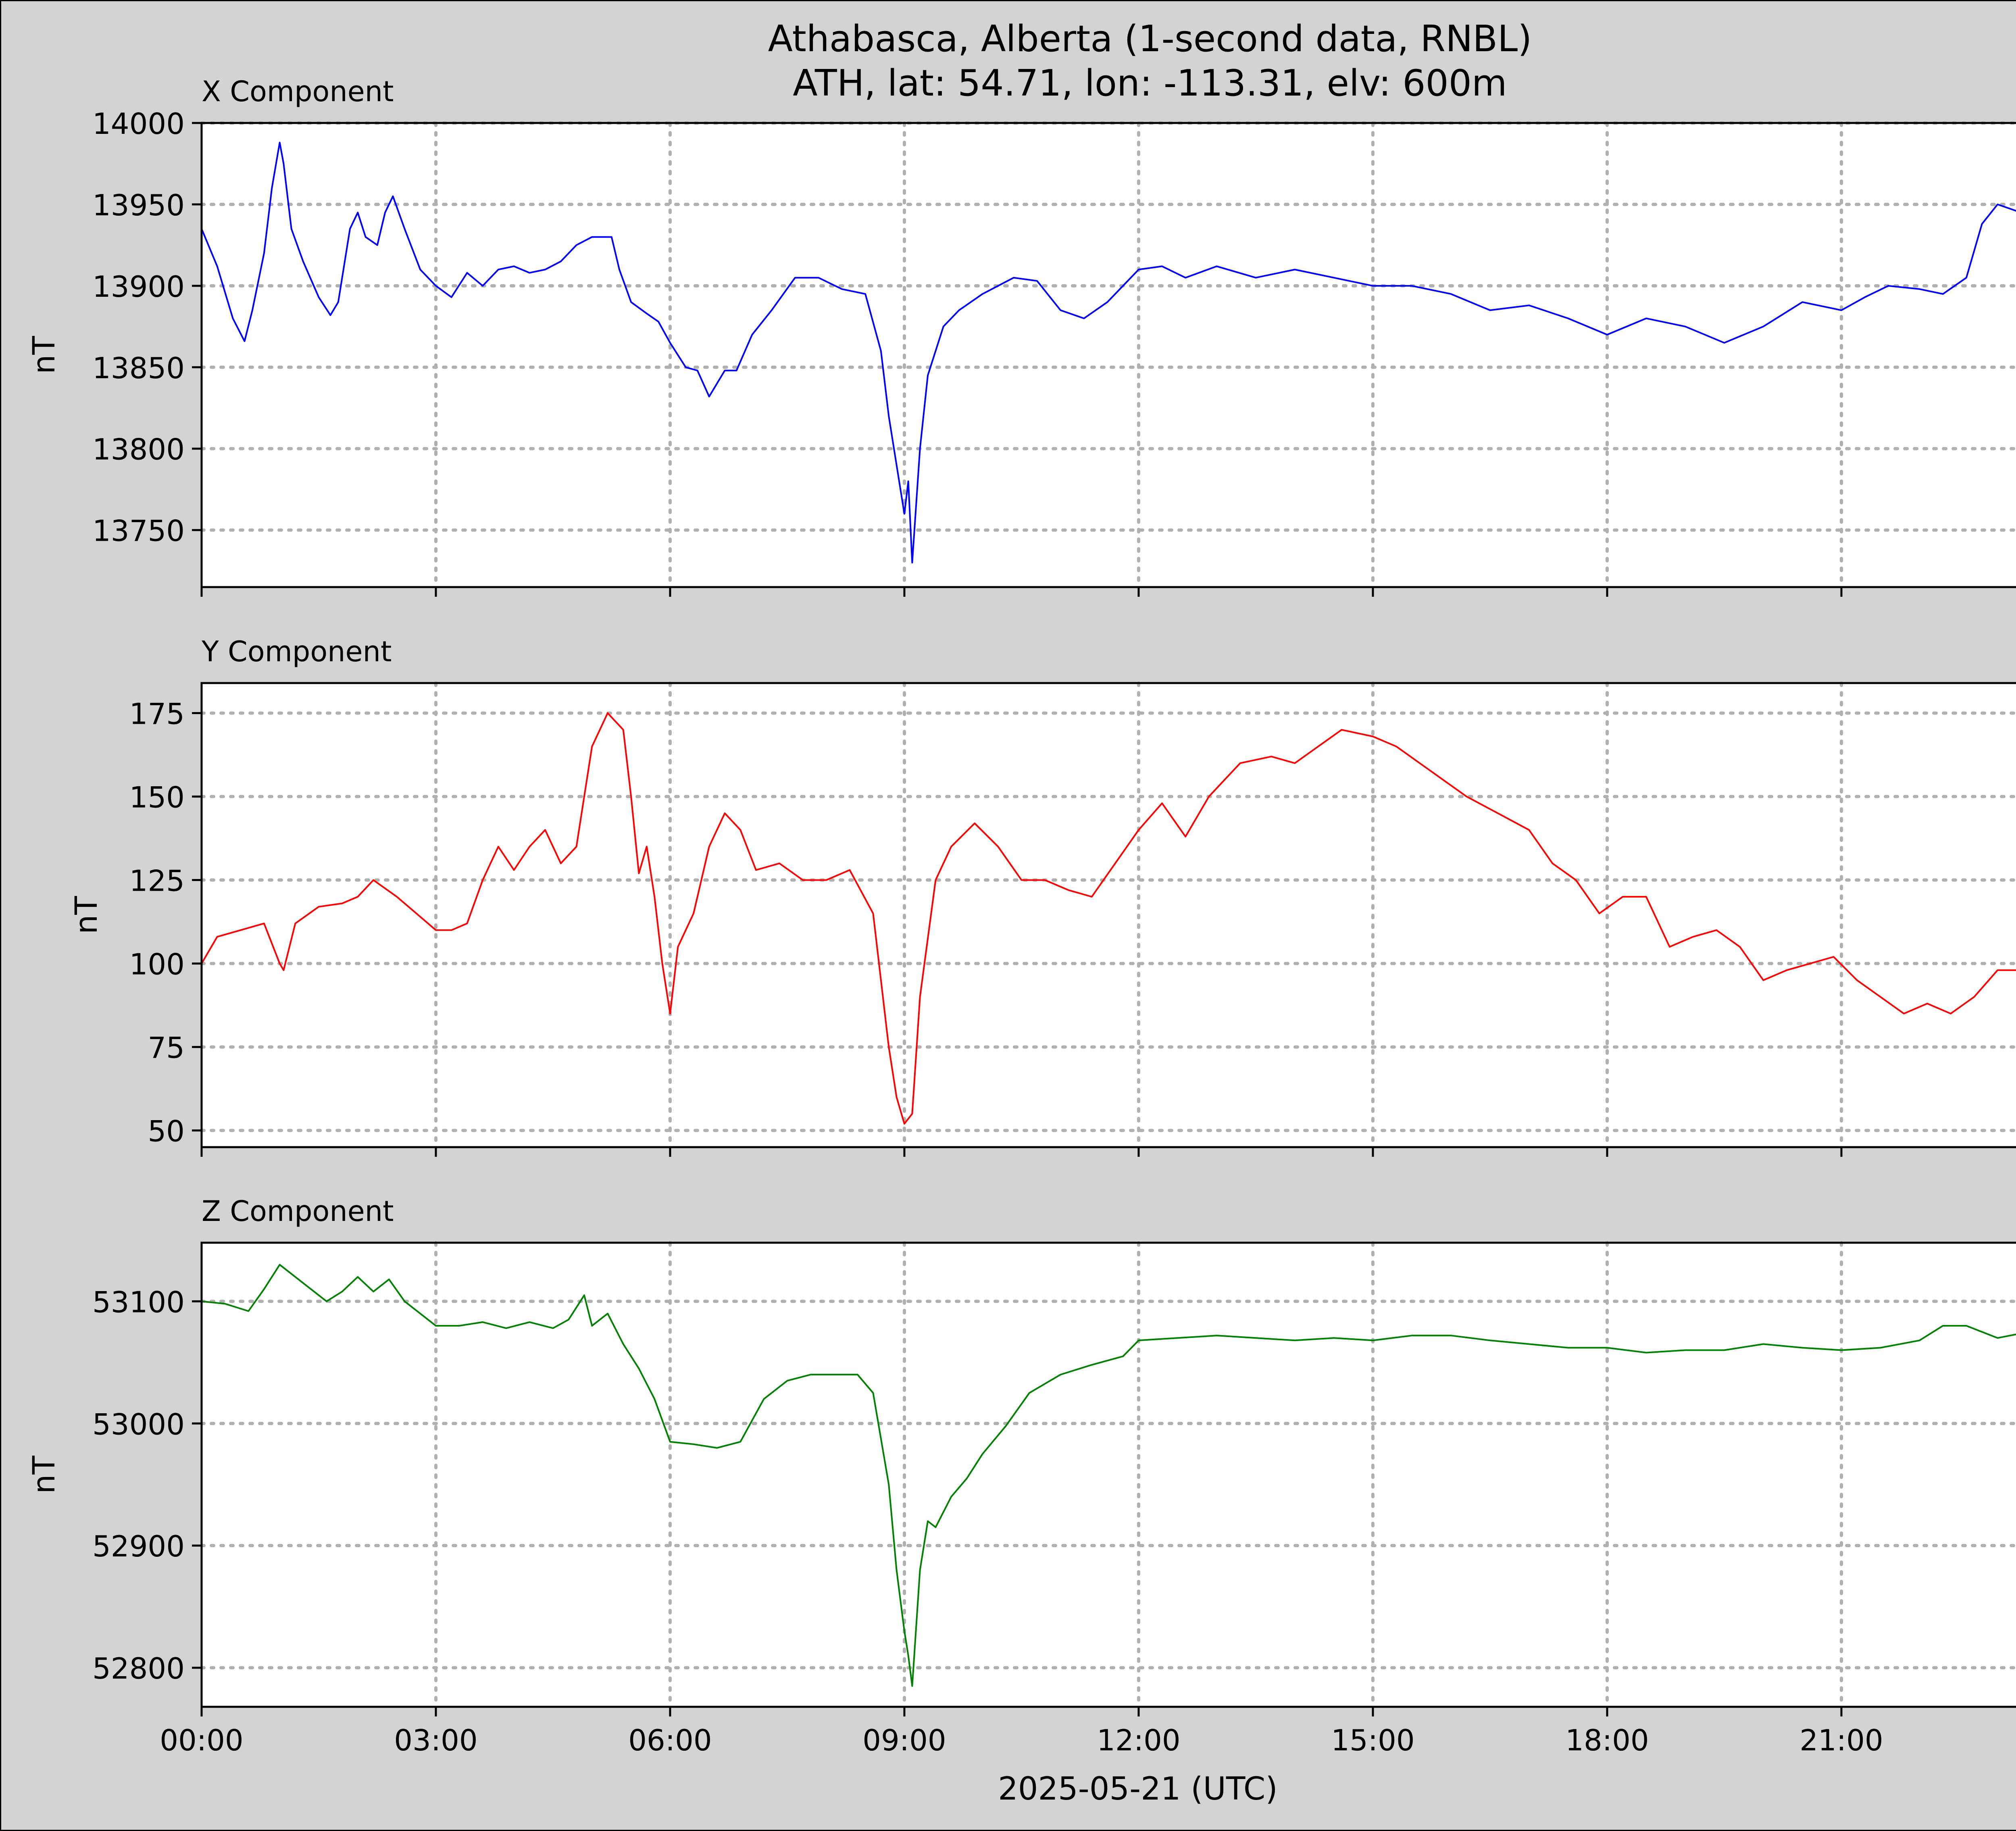  Describe the element at coordinates (138, 1302) in the screenshot. I see `y-tick-label: 53100` at that location.